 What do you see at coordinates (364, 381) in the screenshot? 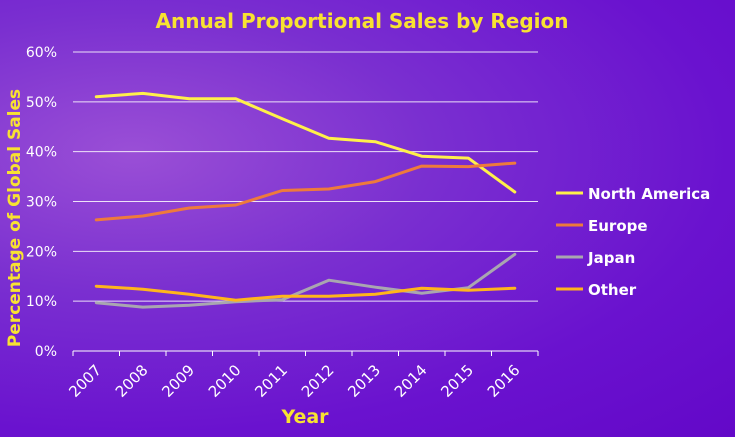
I see `x-tick-label: 2013` at bounding box center [364, 381].